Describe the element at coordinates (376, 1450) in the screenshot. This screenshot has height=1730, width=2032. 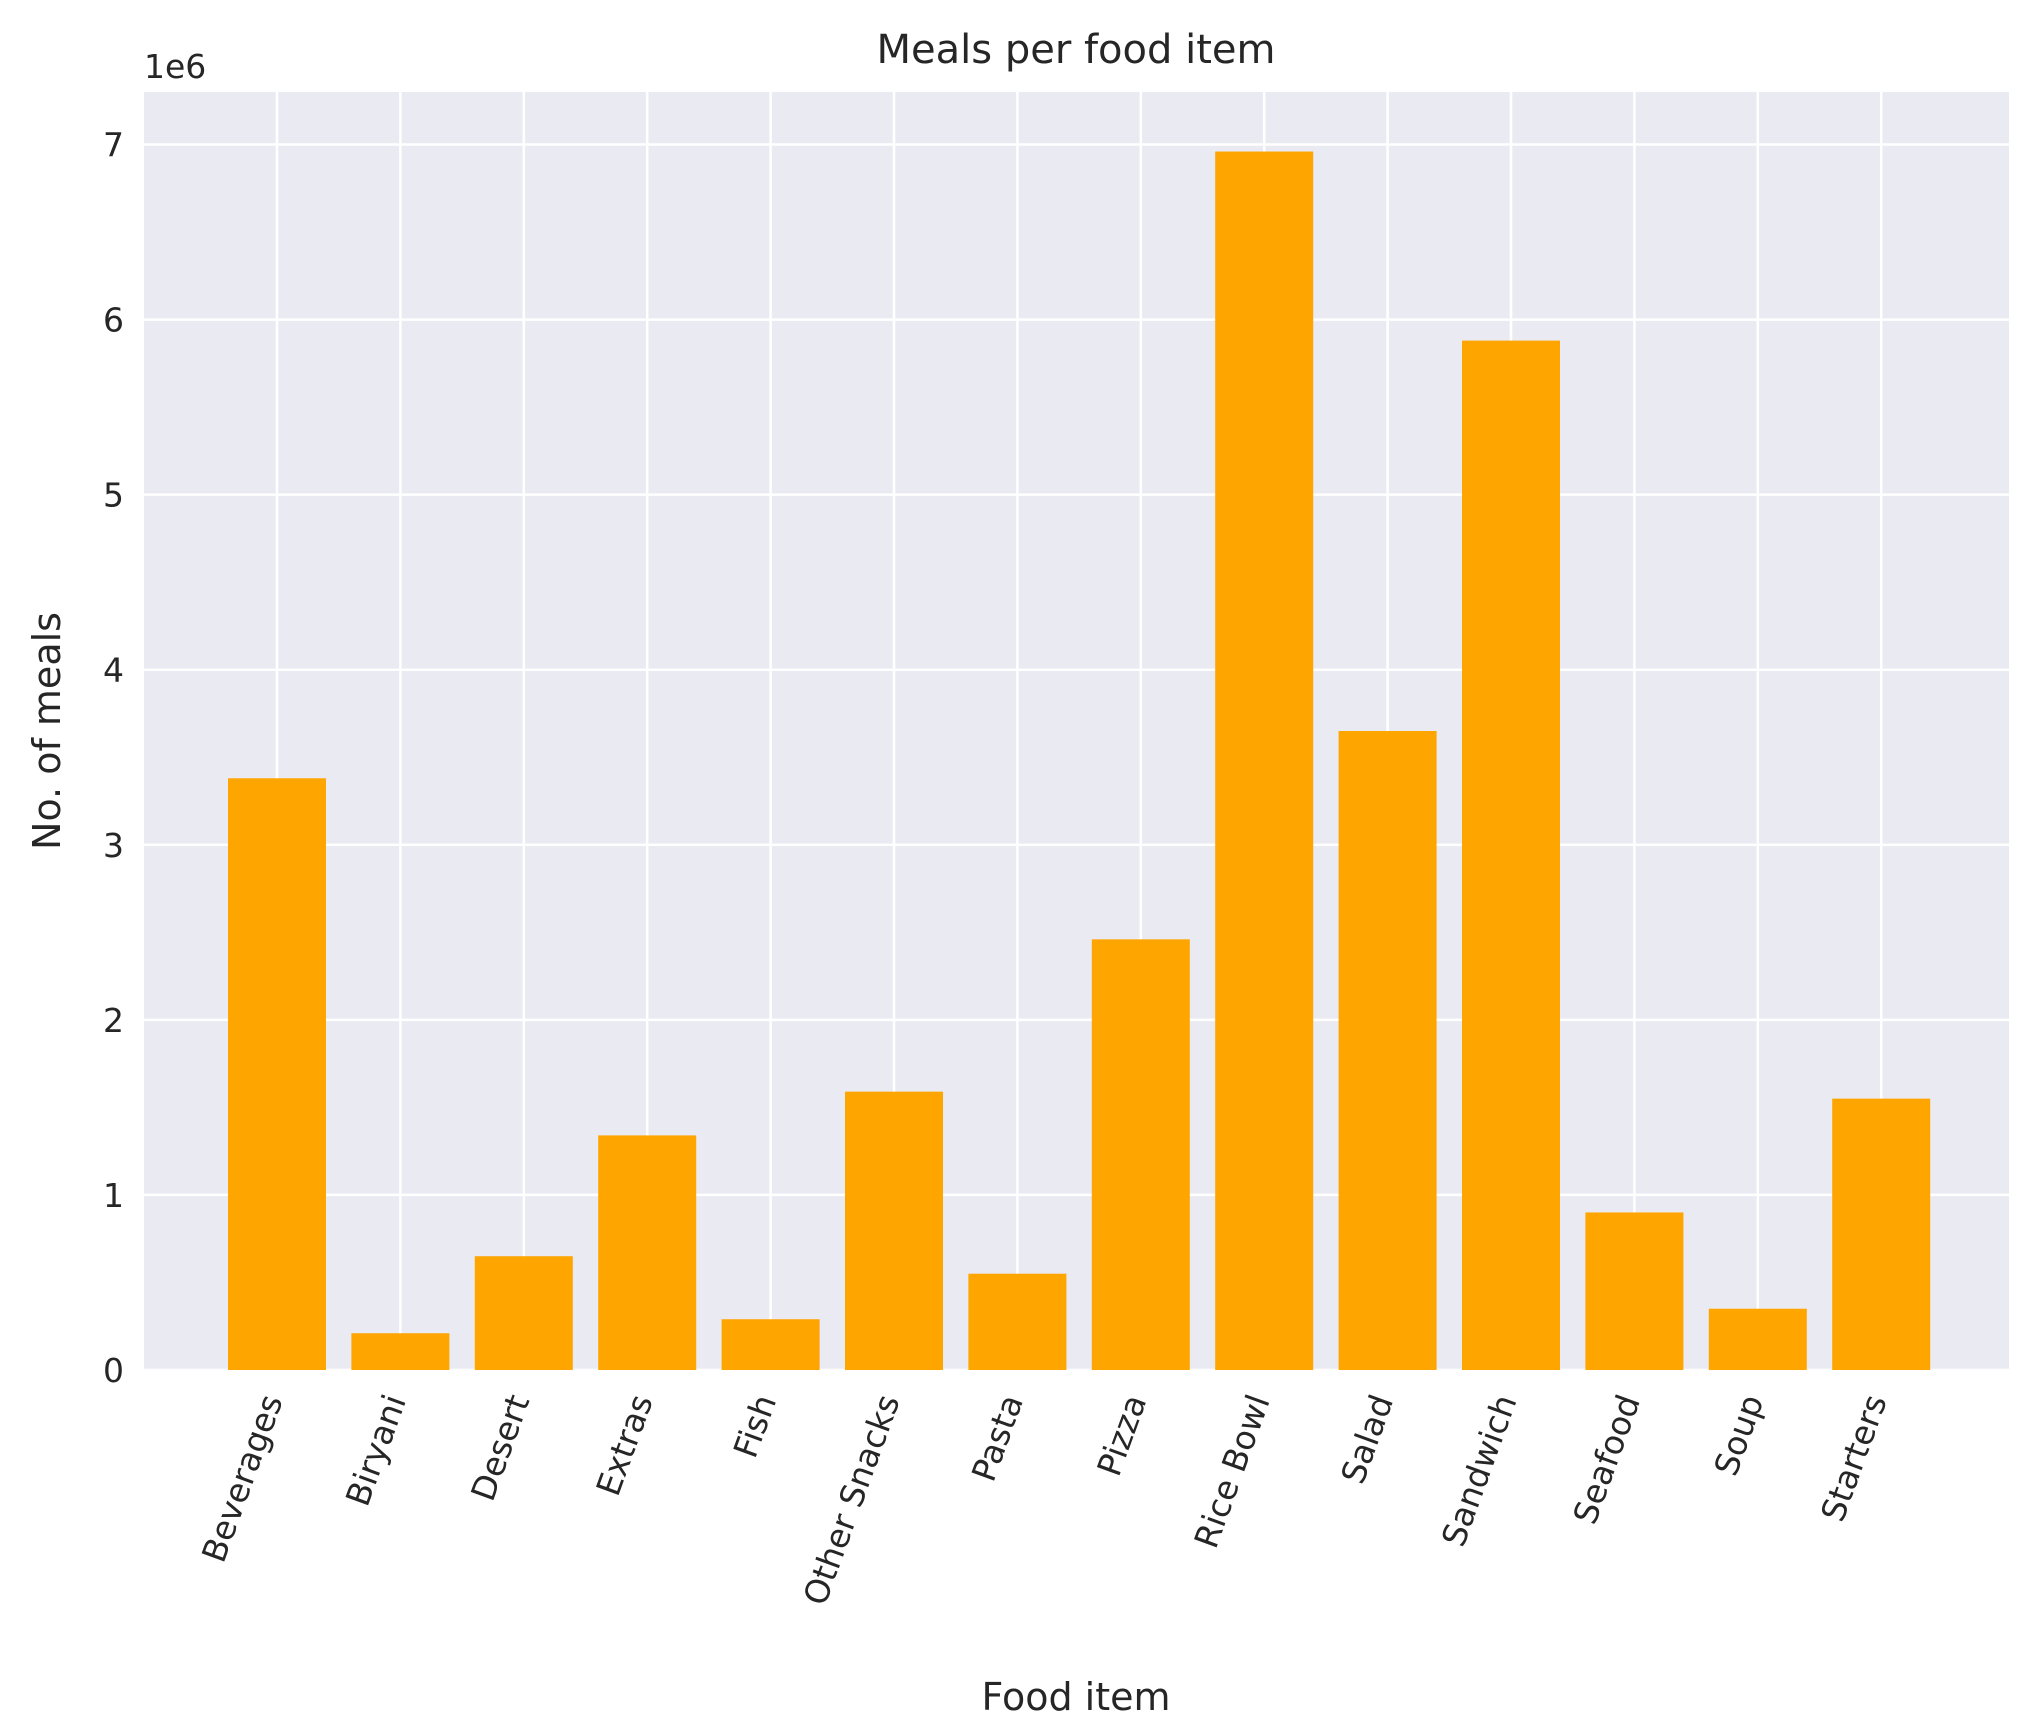
I see `x-tick-label: Biryani` at that location.